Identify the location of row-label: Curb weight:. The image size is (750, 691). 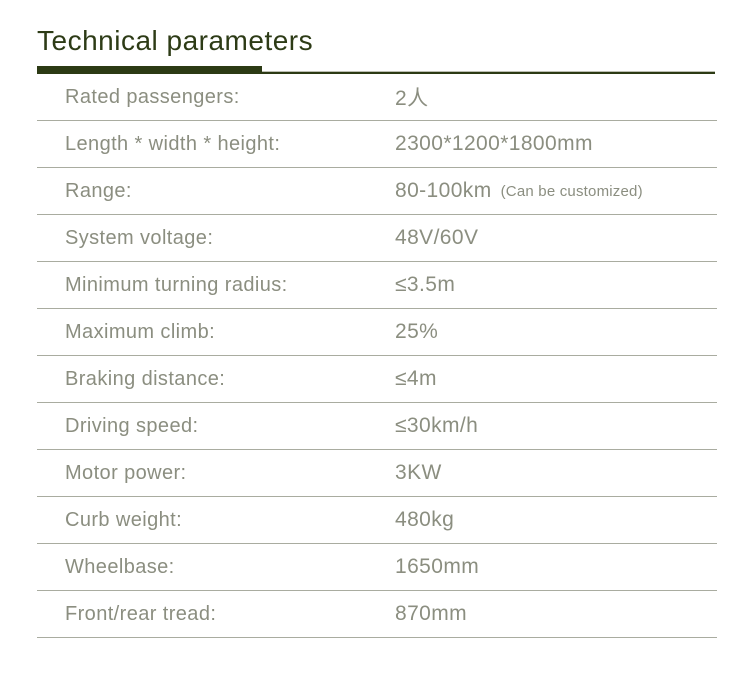
(124, 519).